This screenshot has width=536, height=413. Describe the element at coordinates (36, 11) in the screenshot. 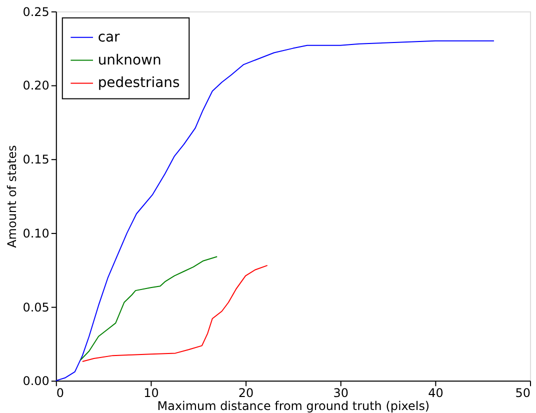

I see `y-tick-label: 0.25` at that location.